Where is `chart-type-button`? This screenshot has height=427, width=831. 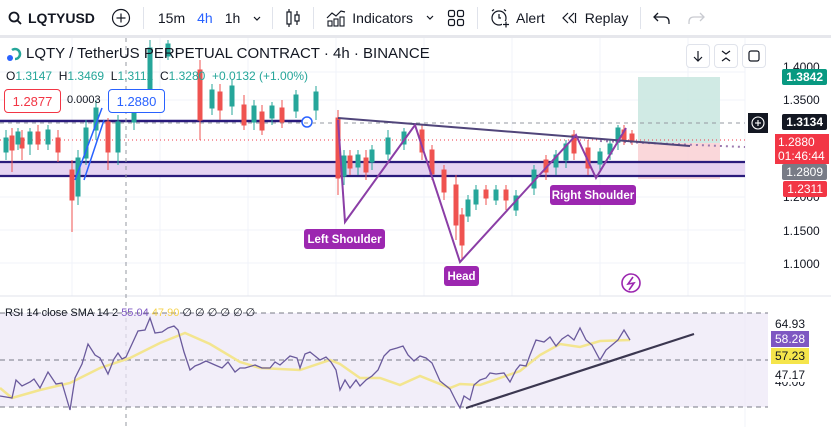
chart-type-button is located at coordinates (293, 17).